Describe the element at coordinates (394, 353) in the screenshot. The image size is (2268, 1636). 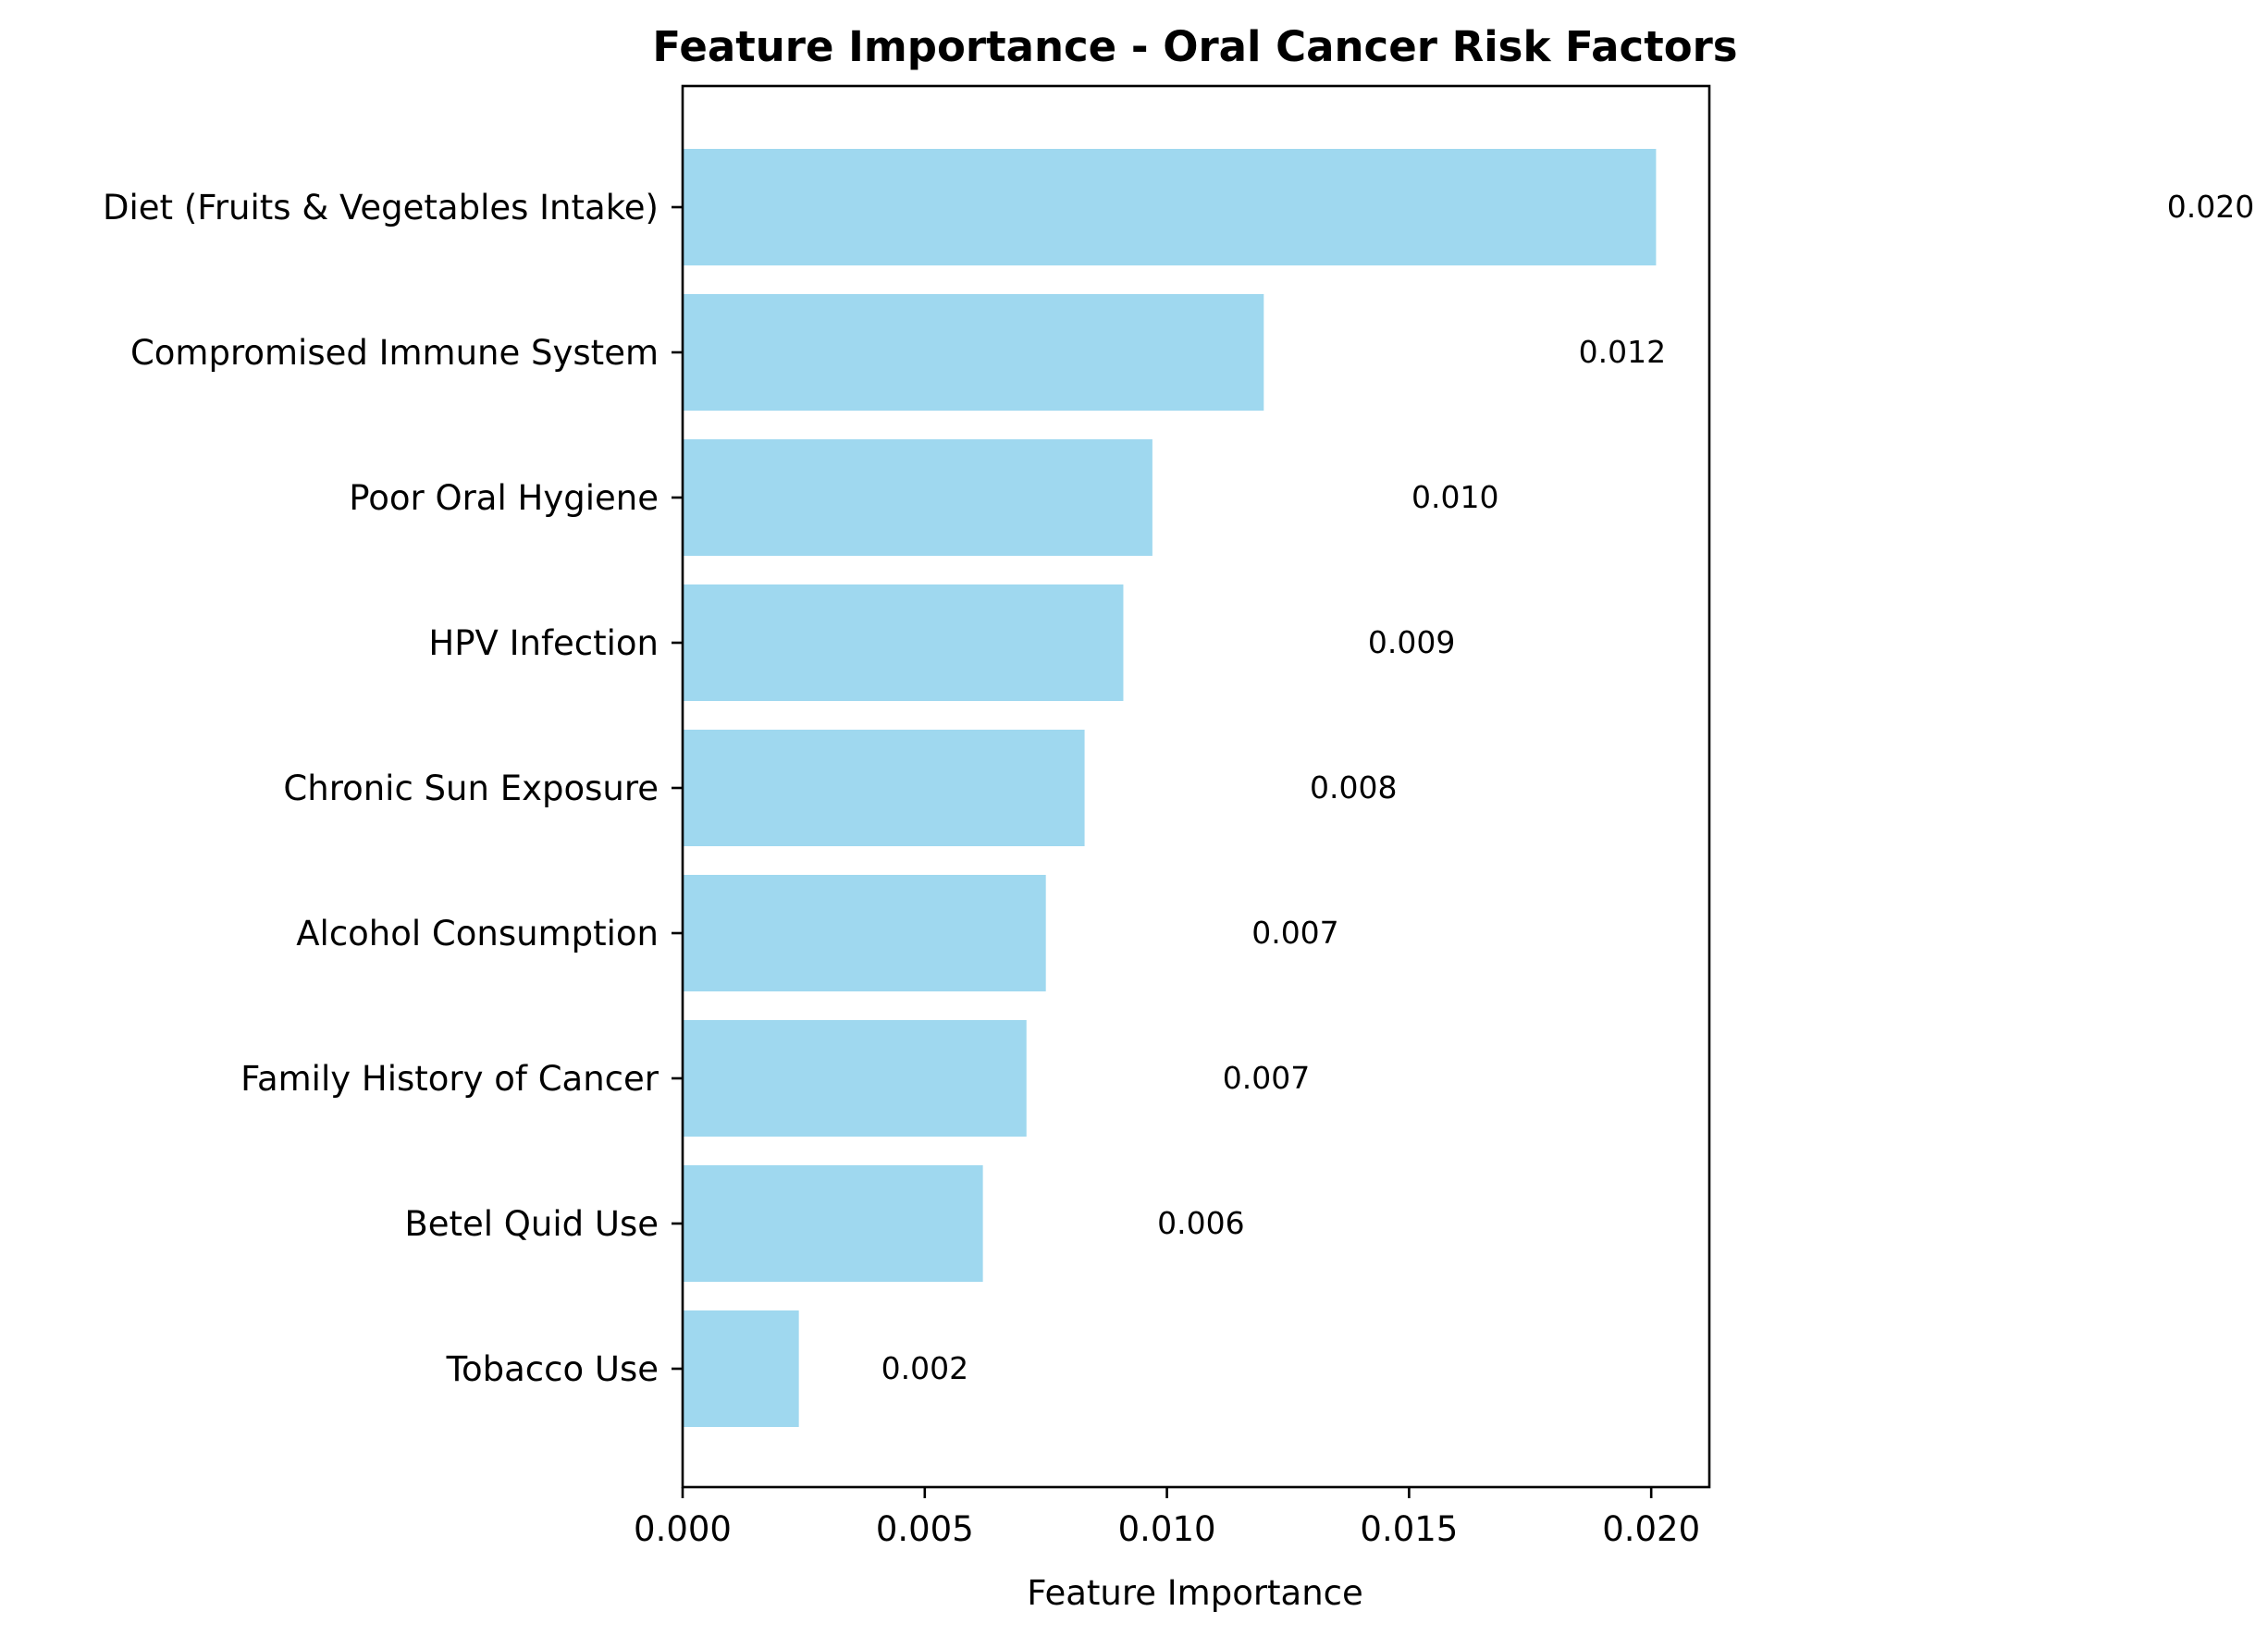
I see `y-tick-label: Compromised Immune System` at that location.